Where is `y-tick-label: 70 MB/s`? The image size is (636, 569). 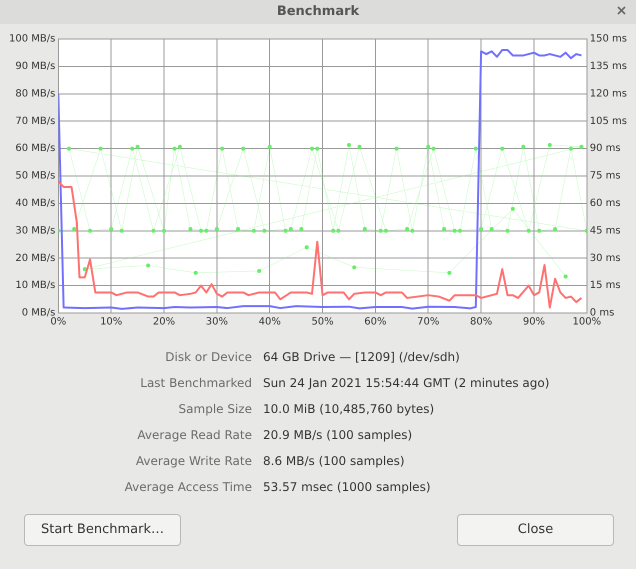
y-tick-label: 70 MB/s is located at coordinates (35, 121).